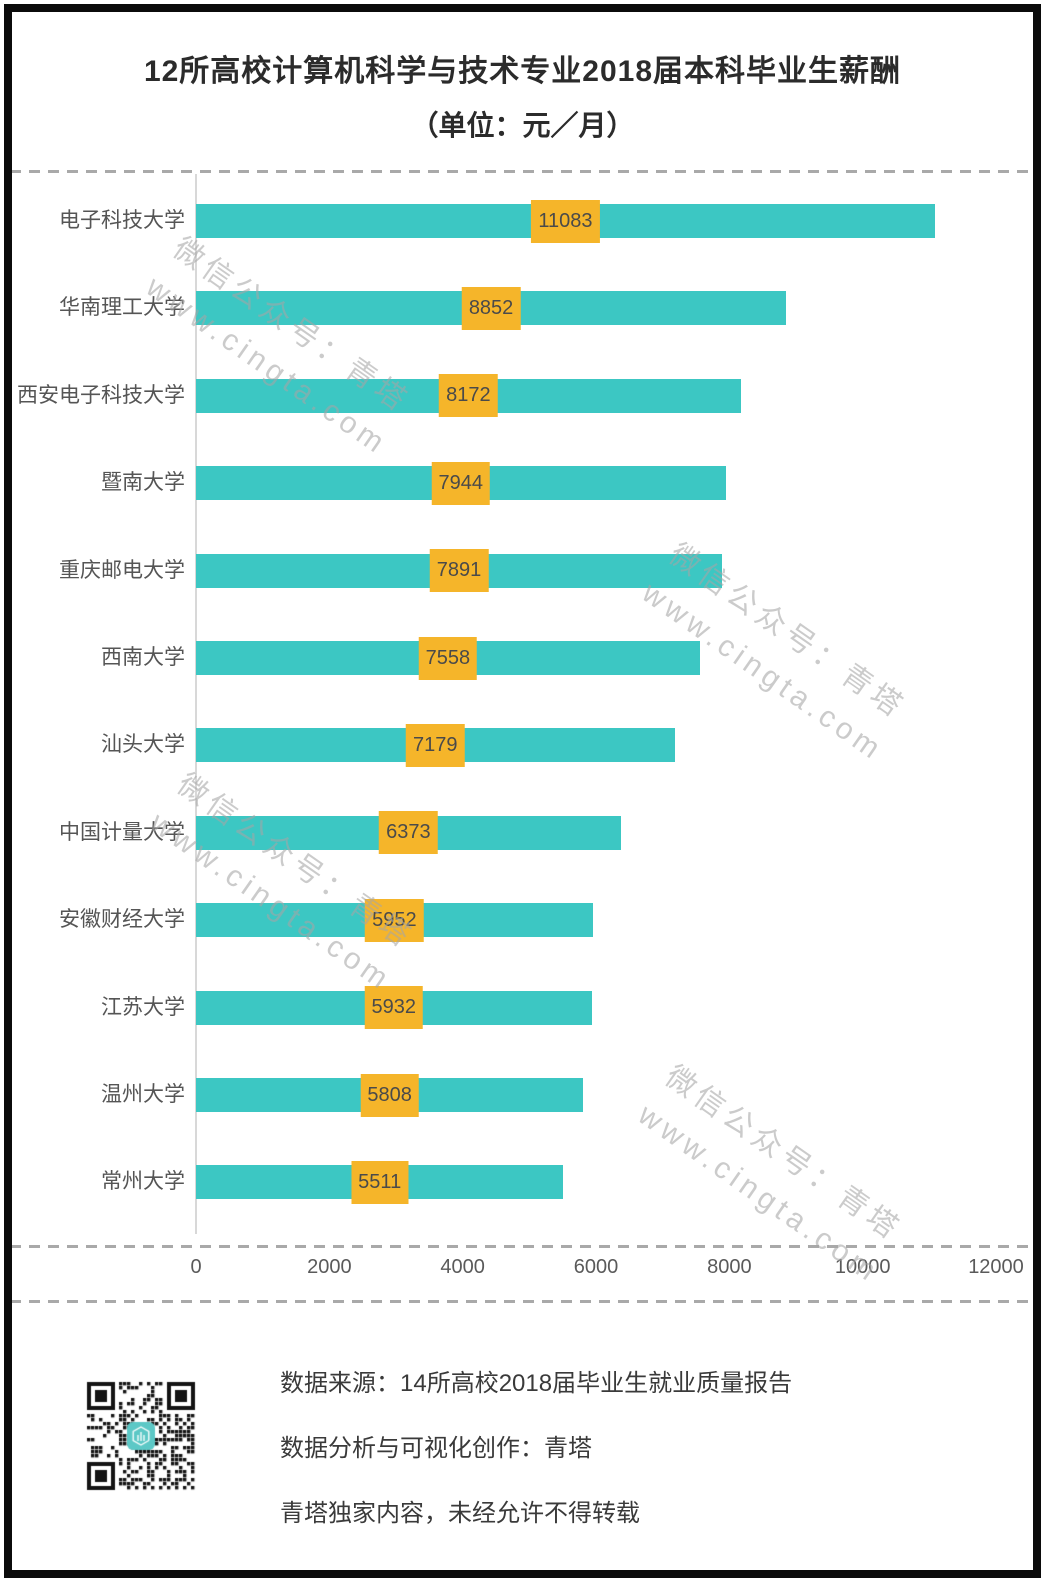 Image resolution: width=1045 pixels, height=1582 pixels. I want to click on value-label: 7891, so click(459, 571).